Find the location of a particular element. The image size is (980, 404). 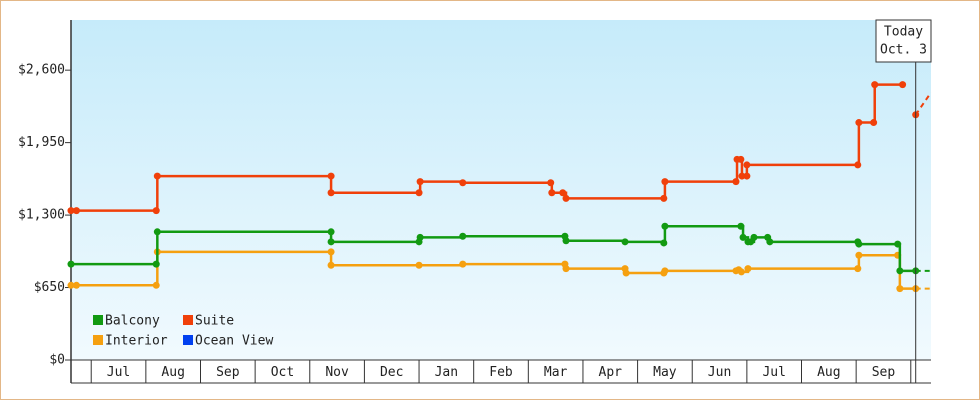

today-label: Today is located at coordinates (903, 32).